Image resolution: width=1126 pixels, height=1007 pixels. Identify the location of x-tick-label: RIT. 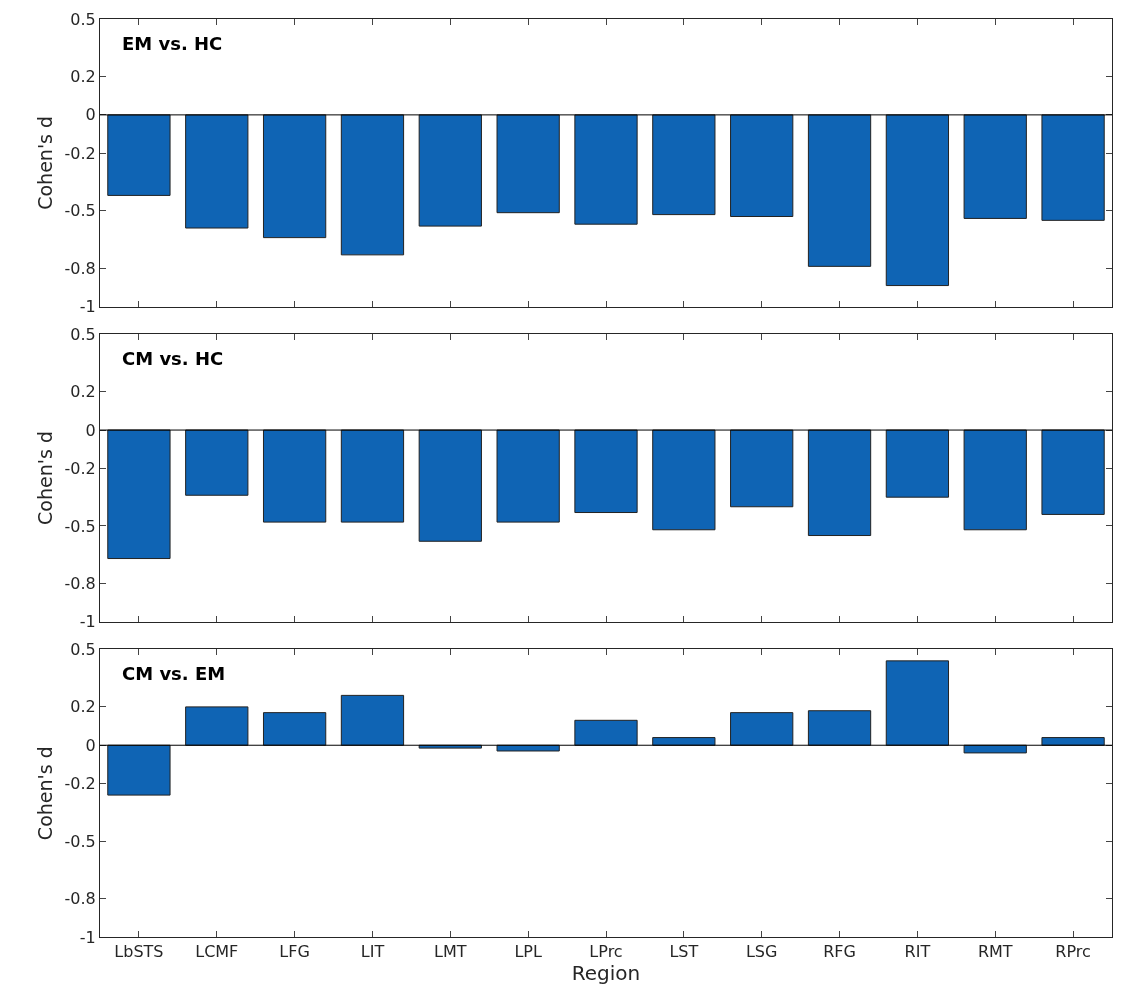
(917, 952).